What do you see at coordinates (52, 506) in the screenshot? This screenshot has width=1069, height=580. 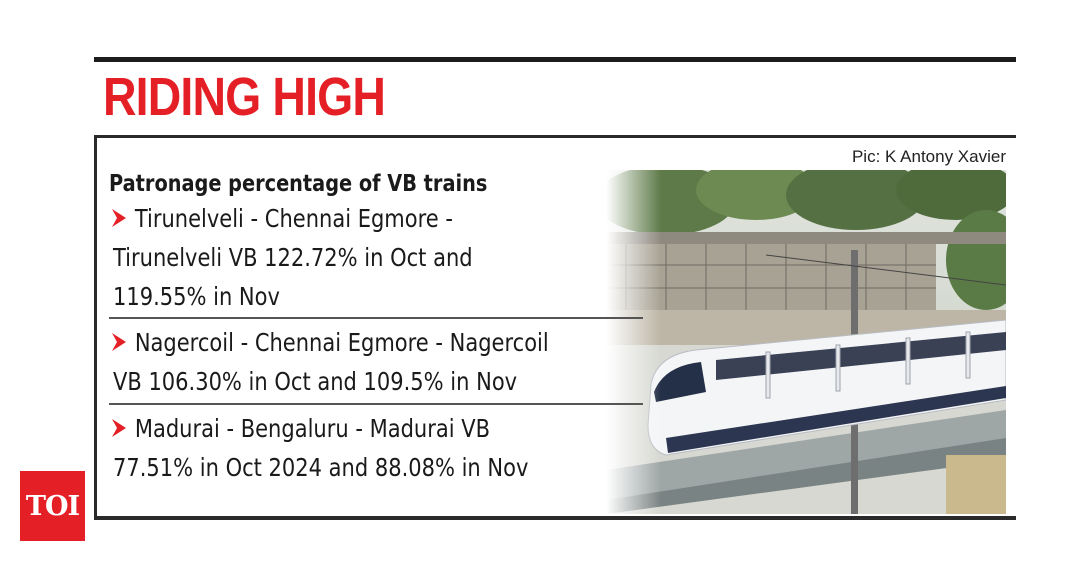 I see `toi-logo: TOI` at bounding box center [52, 506].